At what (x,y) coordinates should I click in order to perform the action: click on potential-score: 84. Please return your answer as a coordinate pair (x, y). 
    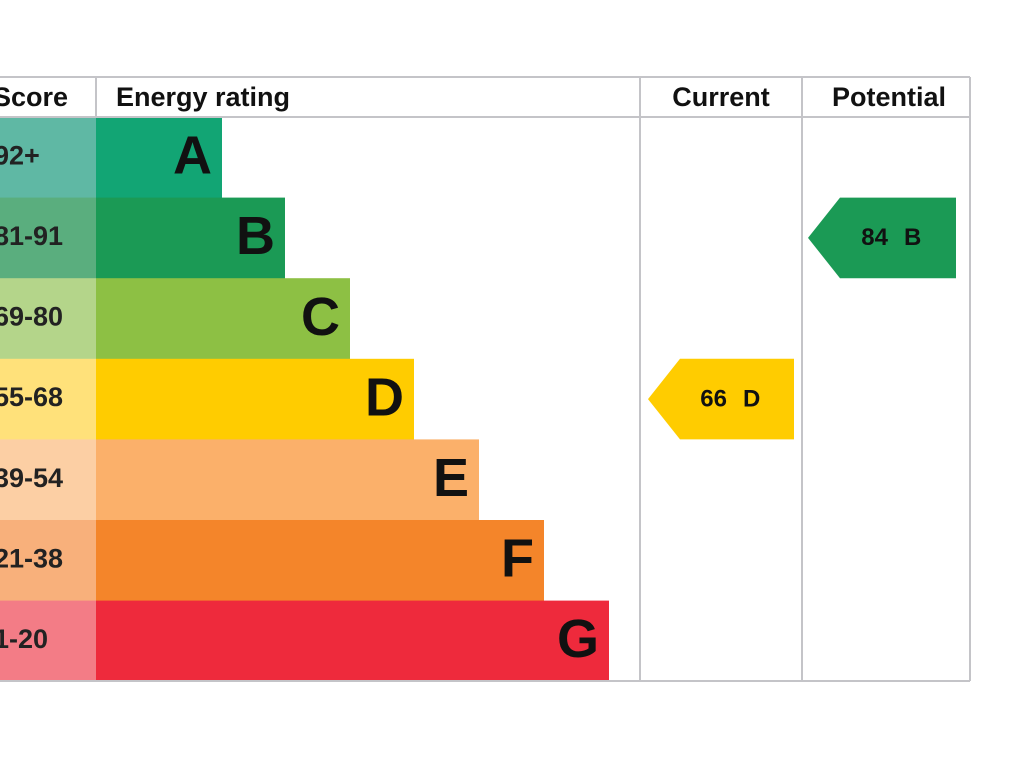
    Looking at the image, I should click on (874, 237).